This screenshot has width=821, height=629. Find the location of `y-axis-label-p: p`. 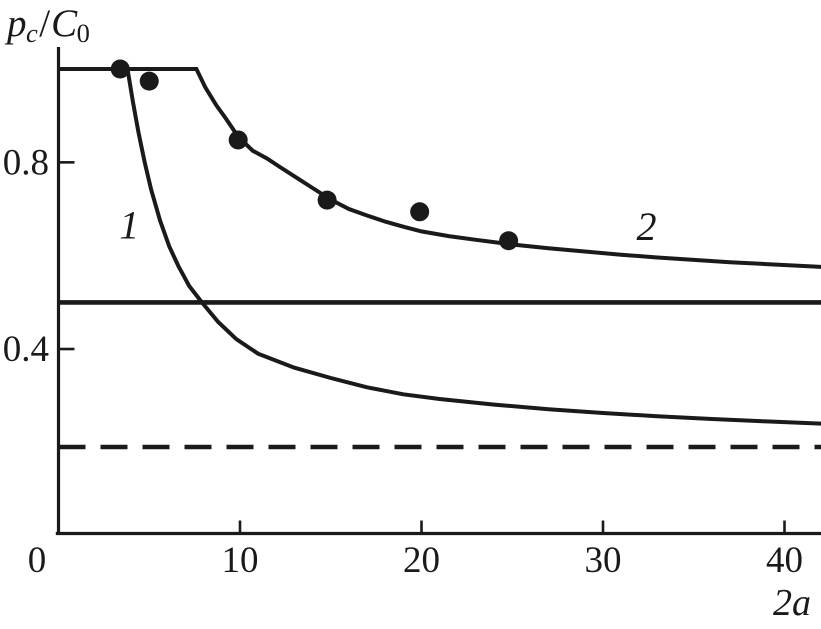

y-axis-label-p: p is located at coordinates (17, 23).